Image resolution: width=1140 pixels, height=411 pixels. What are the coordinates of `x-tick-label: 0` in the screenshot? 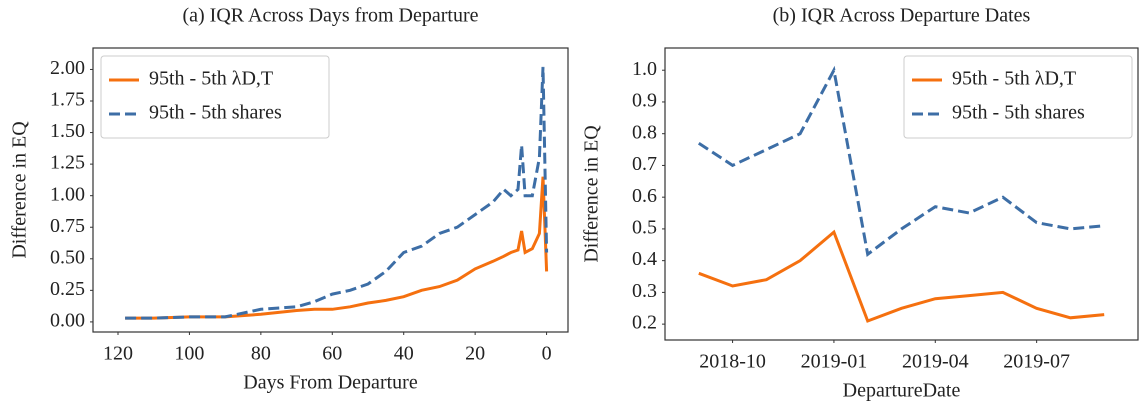 It's located at (547, 354).